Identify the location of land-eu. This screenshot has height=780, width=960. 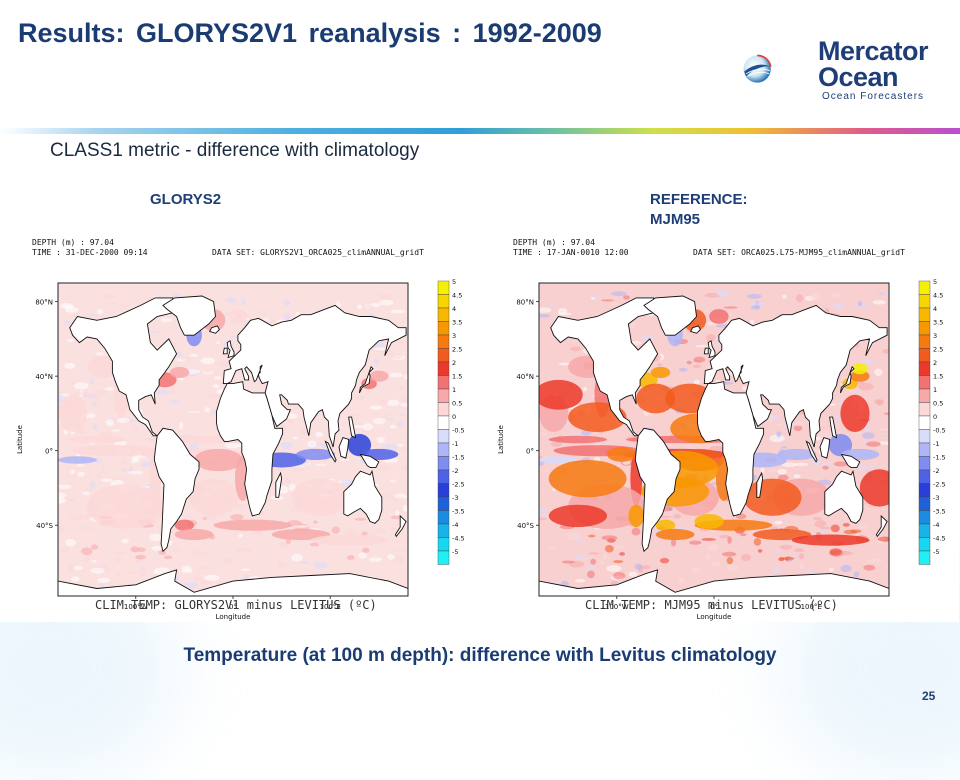
(795, 376).